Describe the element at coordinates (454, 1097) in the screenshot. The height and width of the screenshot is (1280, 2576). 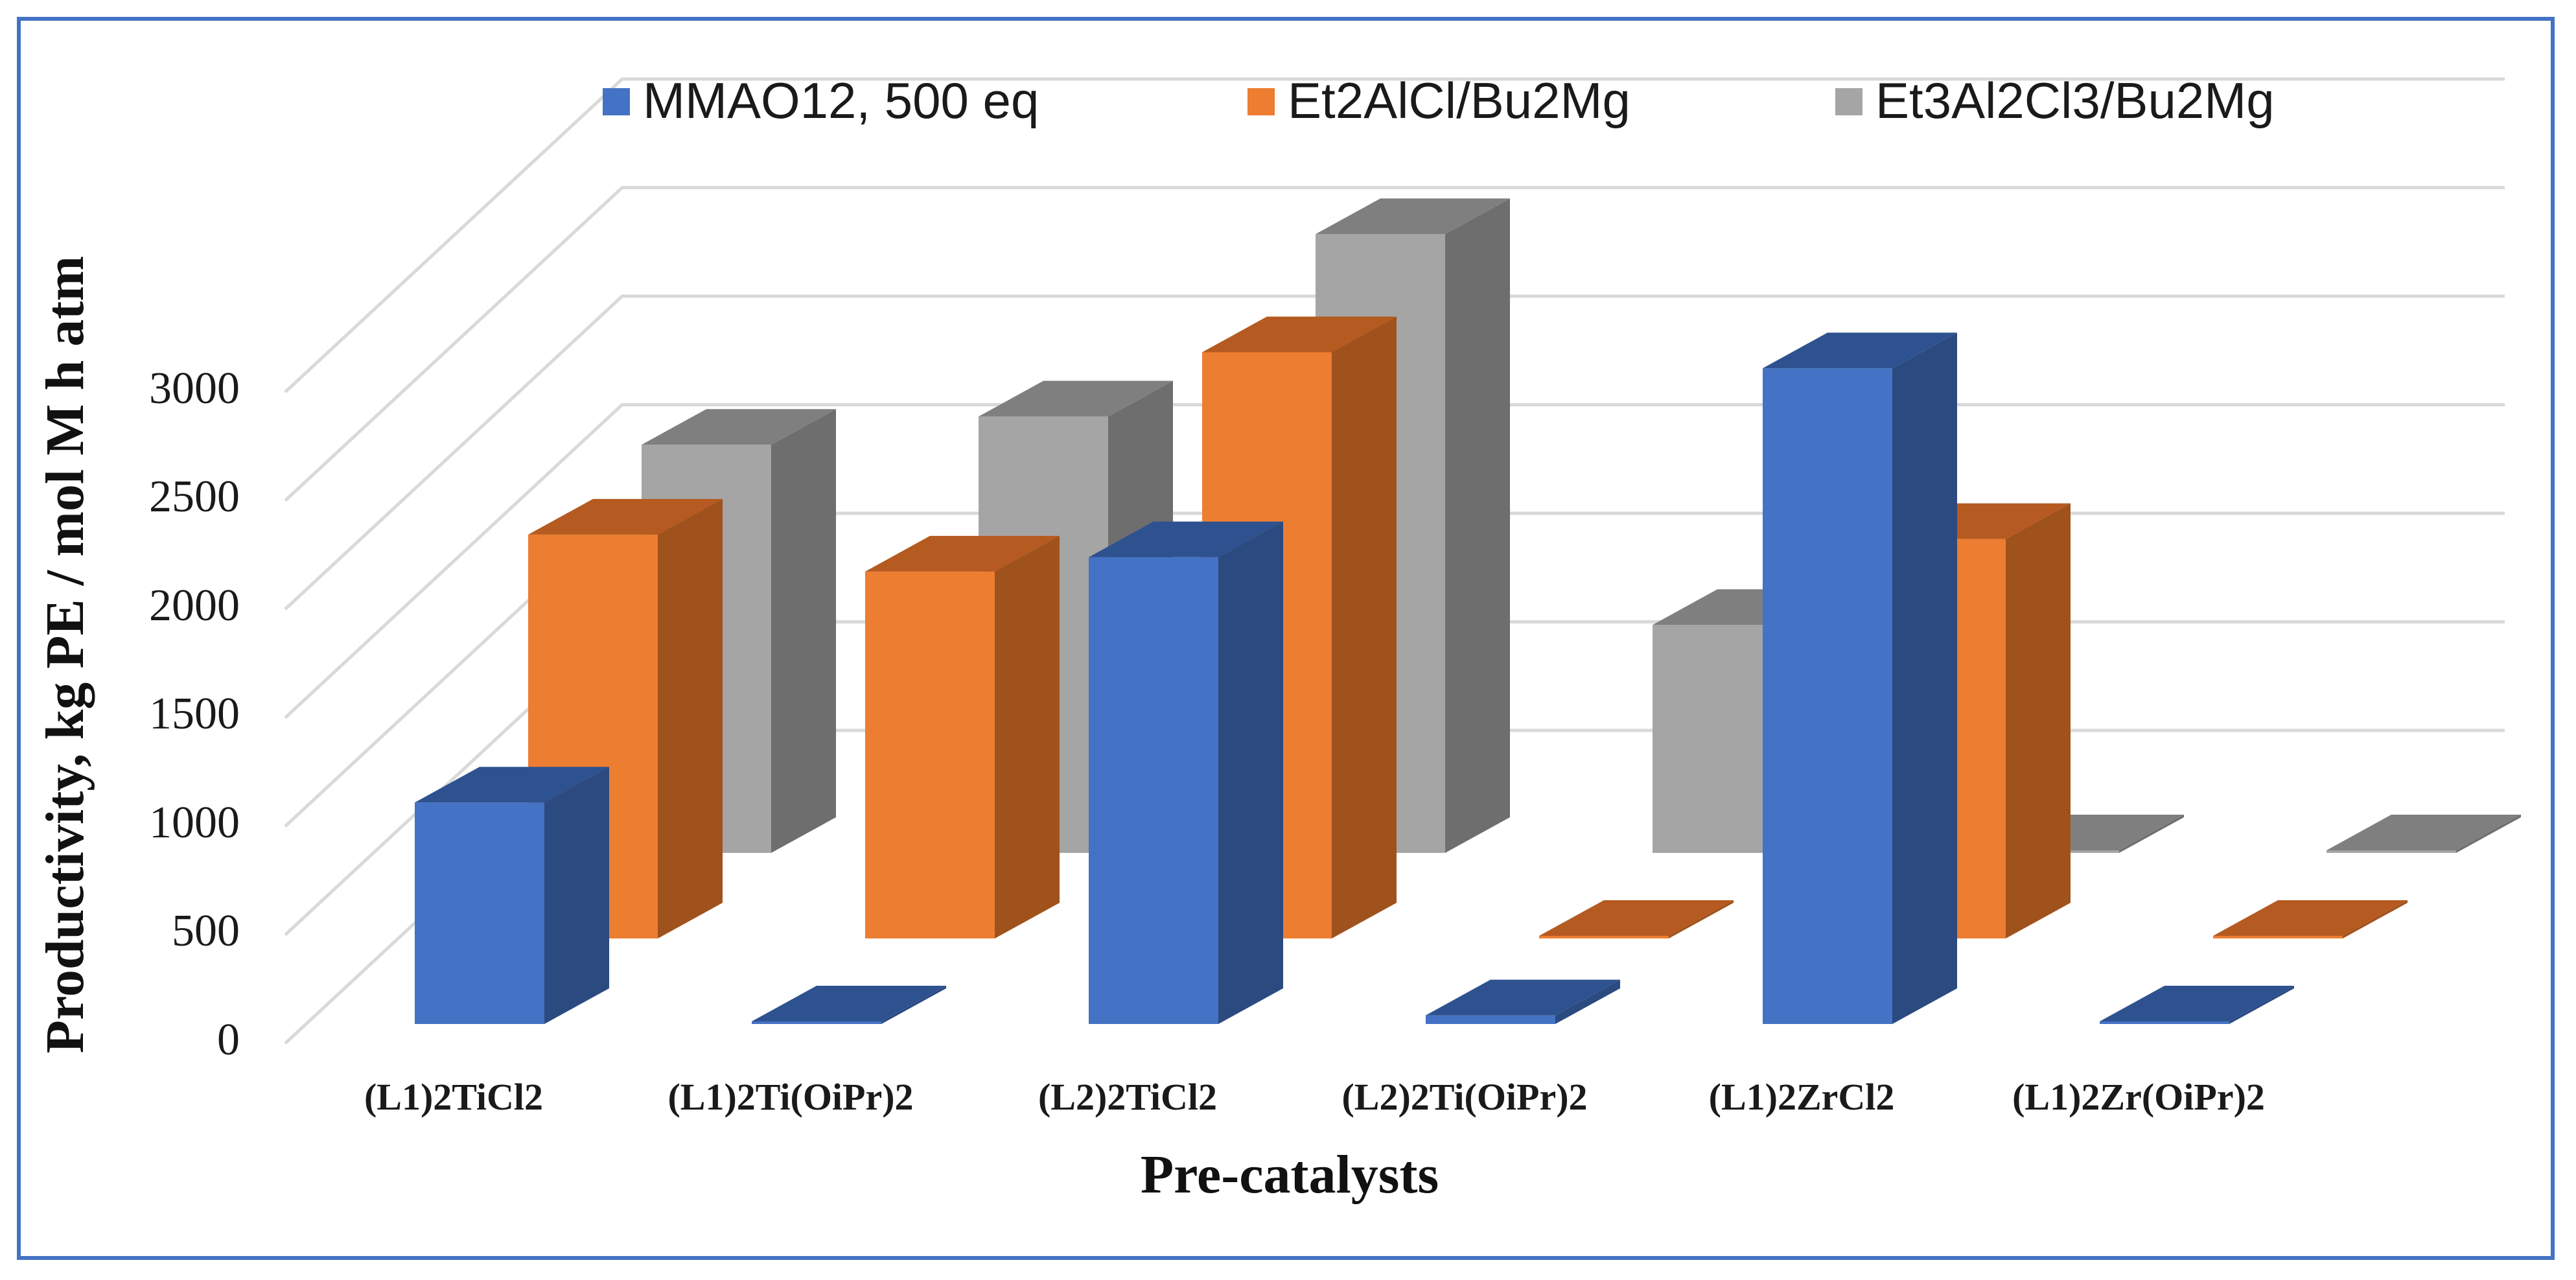
I see `x-tick-label: (L1)2TiCl2` at that location.